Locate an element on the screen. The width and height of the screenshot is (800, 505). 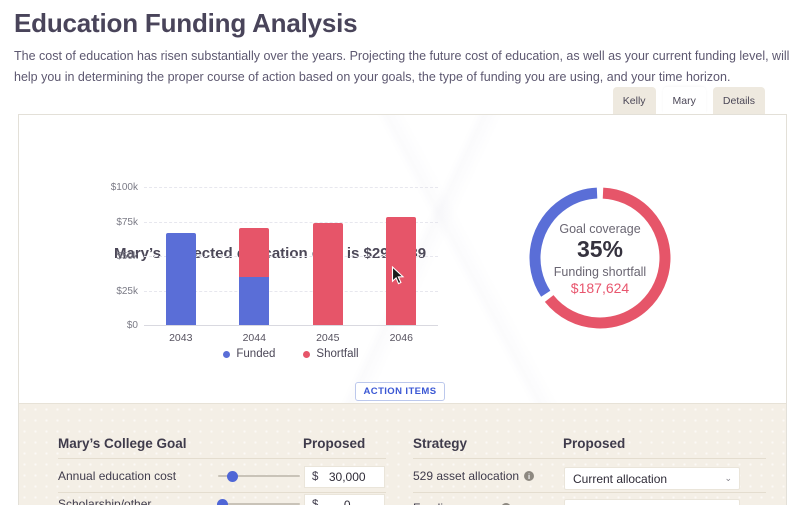
y-axis-tick: $25k is located at coordinates (127, 291).